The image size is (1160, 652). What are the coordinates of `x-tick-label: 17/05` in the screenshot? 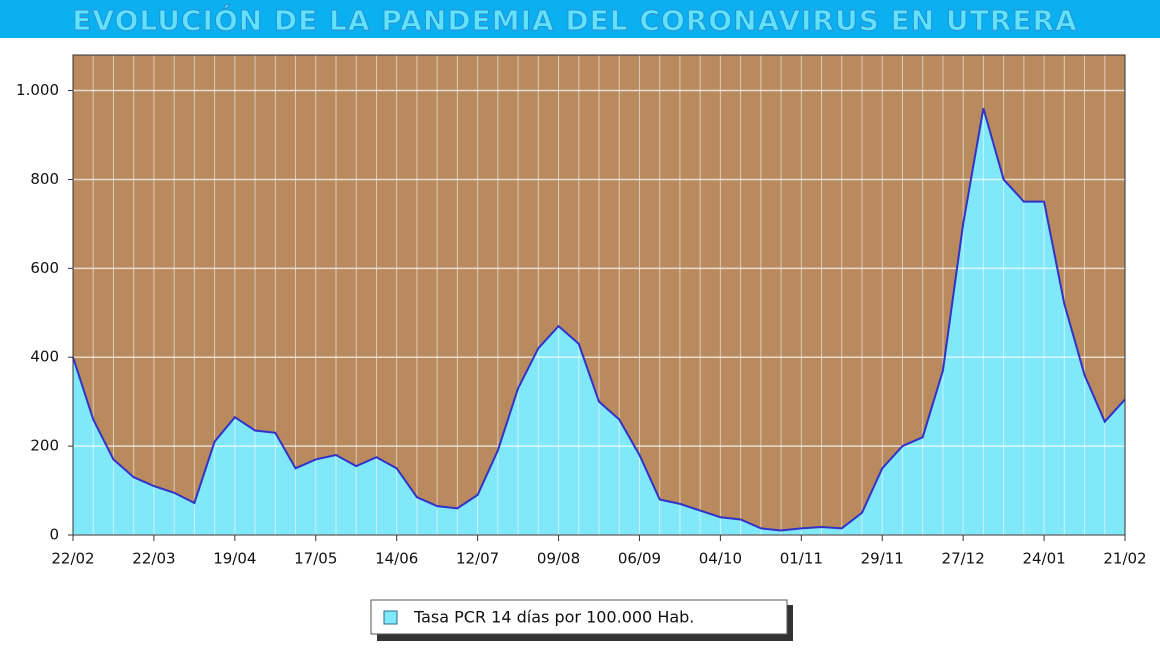 It's located at (315, 559).